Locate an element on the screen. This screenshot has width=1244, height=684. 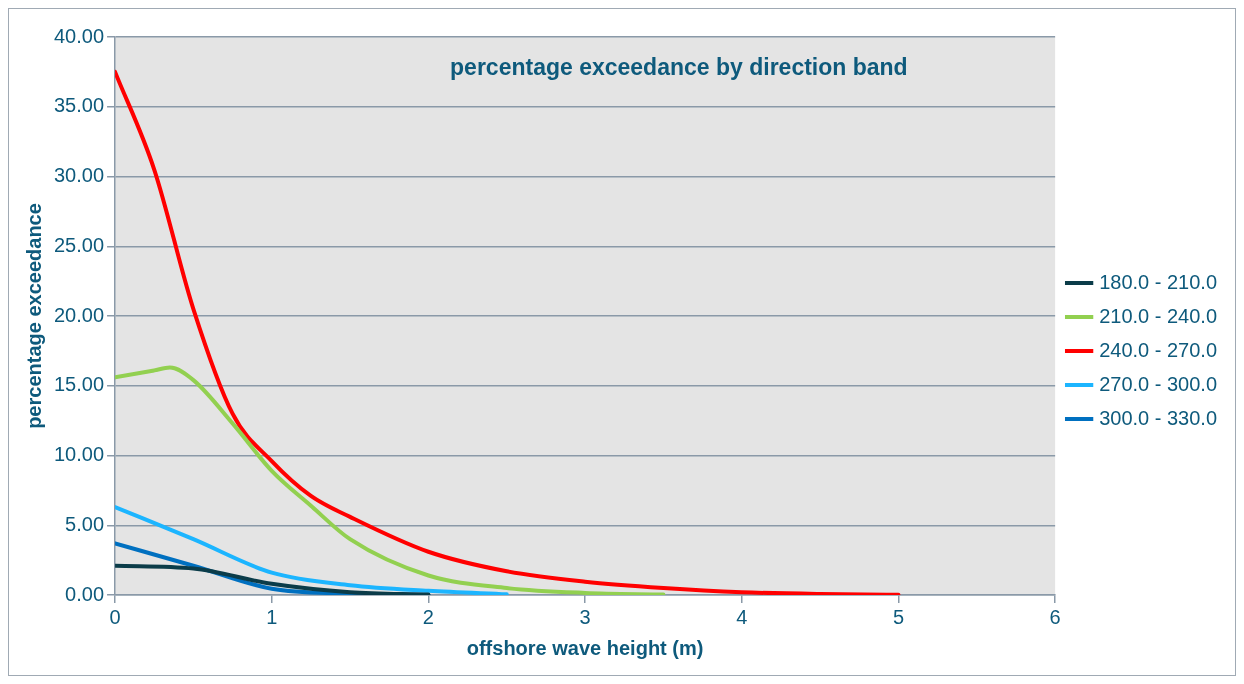
text: percentage exceedance by direction band is located at coordinates (679, 67).